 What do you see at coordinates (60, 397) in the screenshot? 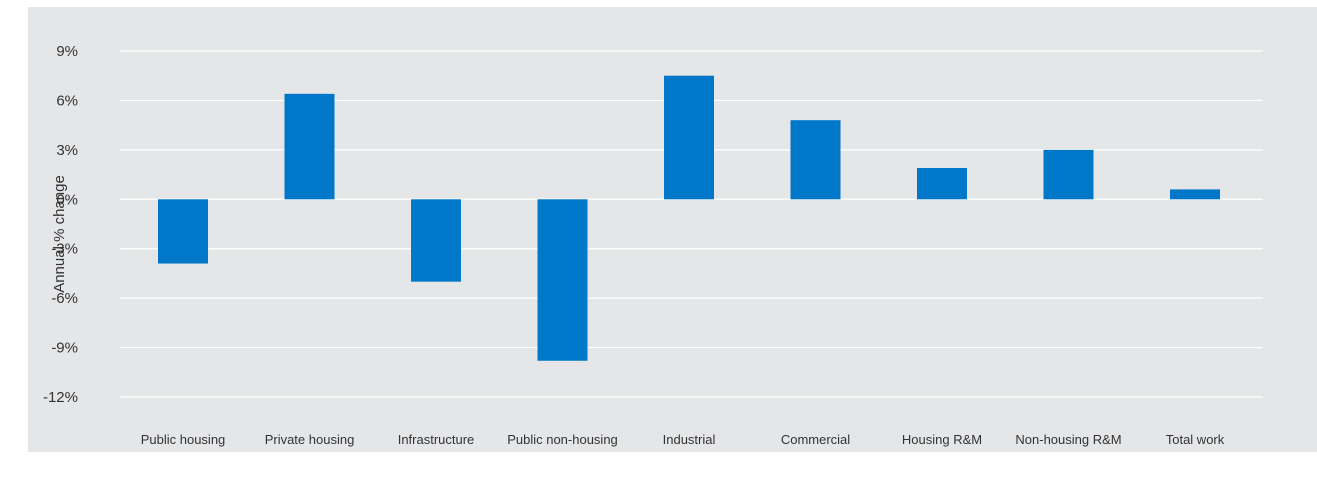
I see `y-tick-label: -12%` at bounding box center [60, 397].